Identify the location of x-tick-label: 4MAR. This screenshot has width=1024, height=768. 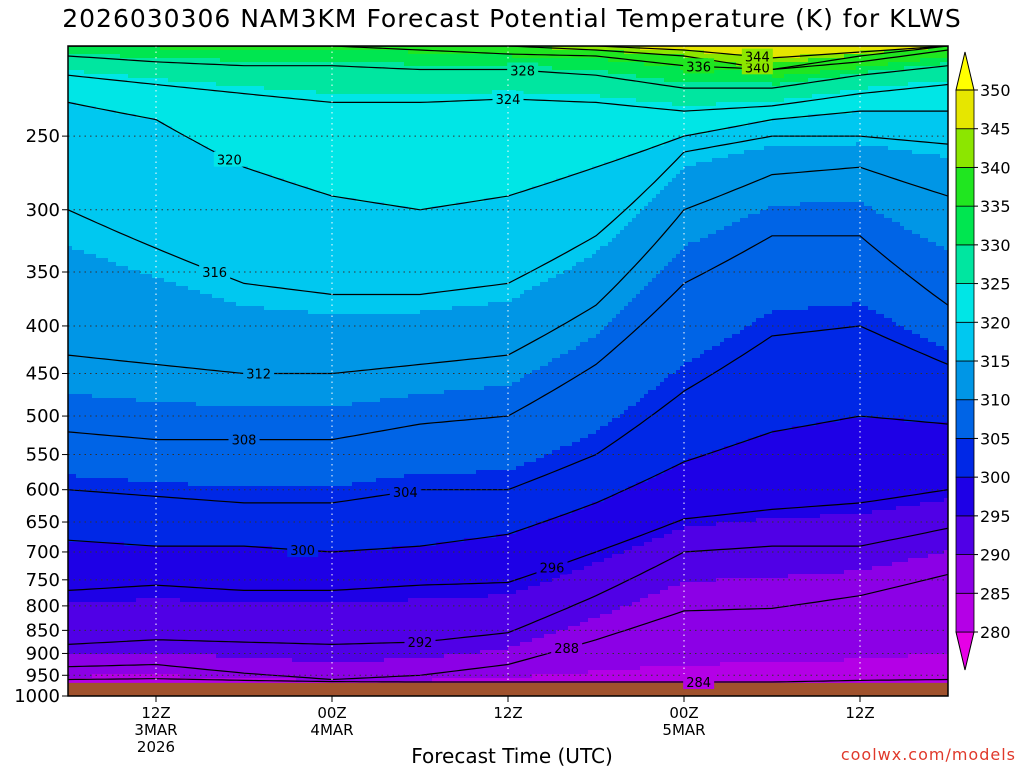
(331, 730).